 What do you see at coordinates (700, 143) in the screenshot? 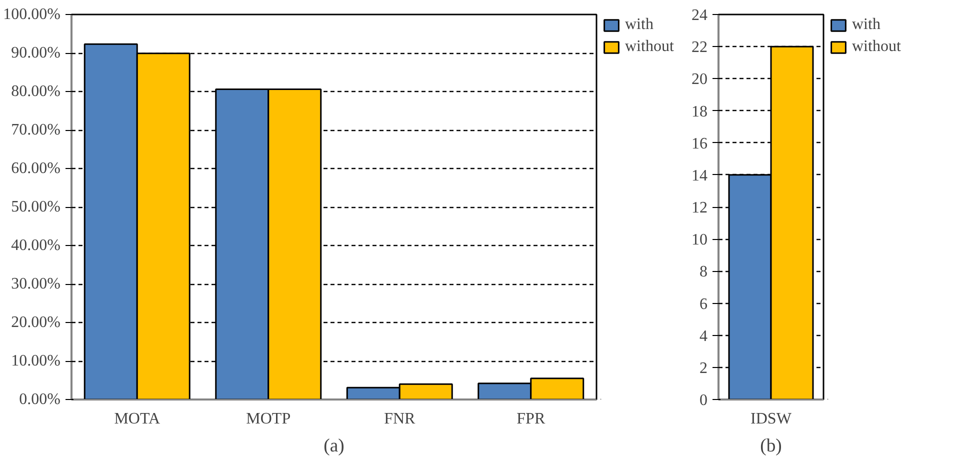
I see `y-tick-label: 16` at bounding box center [700, 143].